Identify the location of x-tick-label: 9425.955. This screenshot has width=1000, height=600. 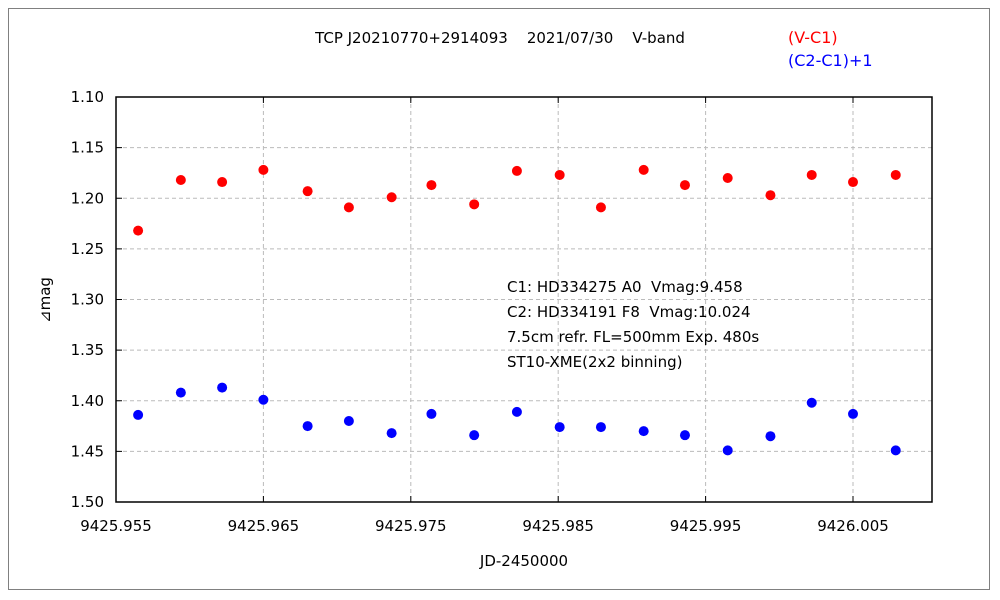
(116, 526).